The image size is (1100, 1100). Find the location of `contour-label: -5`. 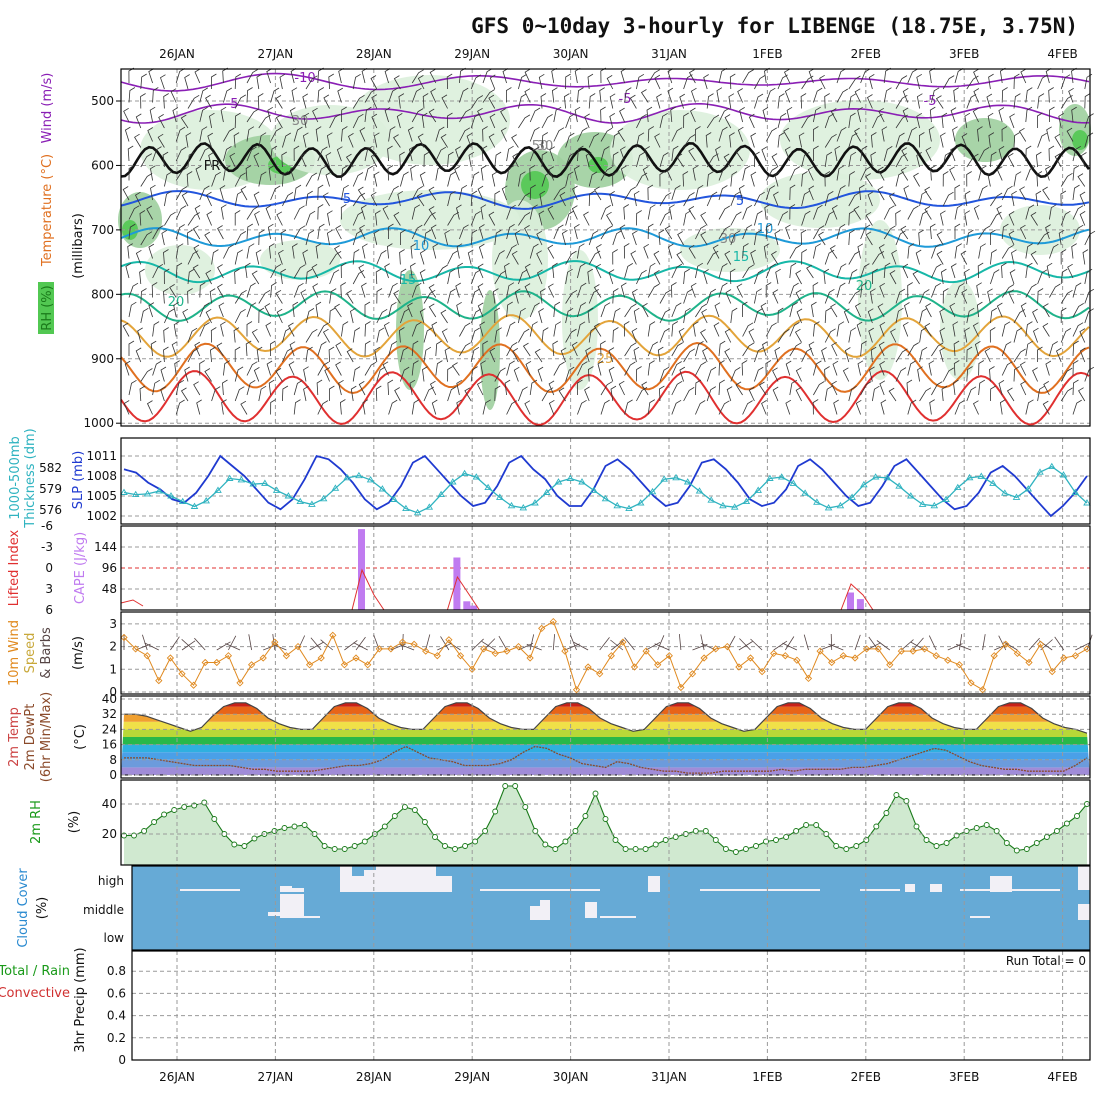

contour-label: -5 is located at coordinates (930, 101).